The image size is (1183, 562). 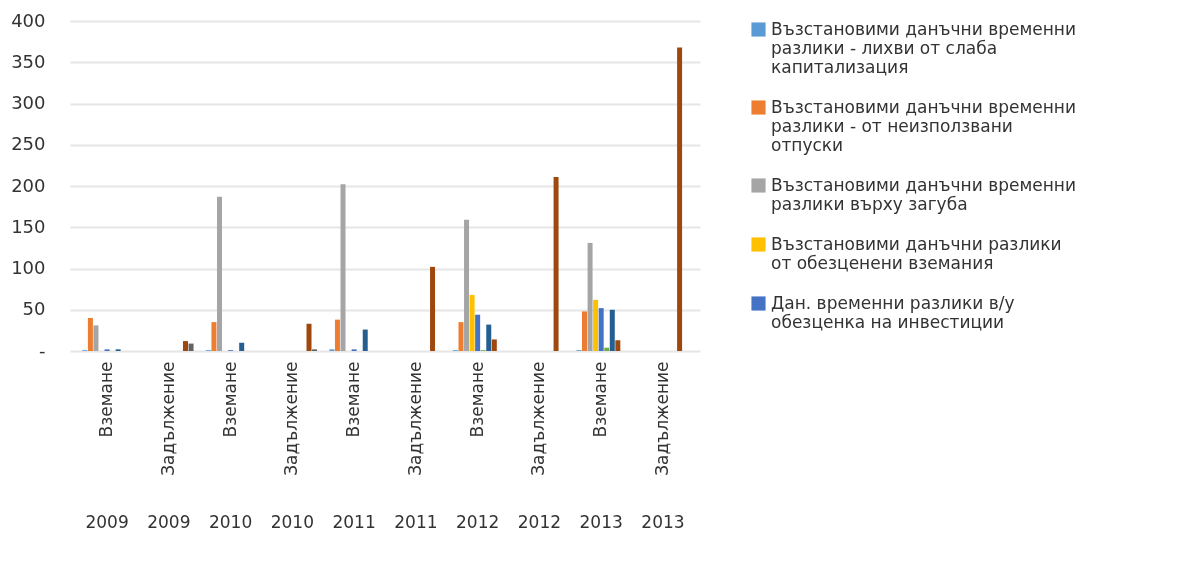 What do you see at coordinates (28, 267) in the screenshot?
I see `y-tick-label: 100` at bounding box center [28, 267].